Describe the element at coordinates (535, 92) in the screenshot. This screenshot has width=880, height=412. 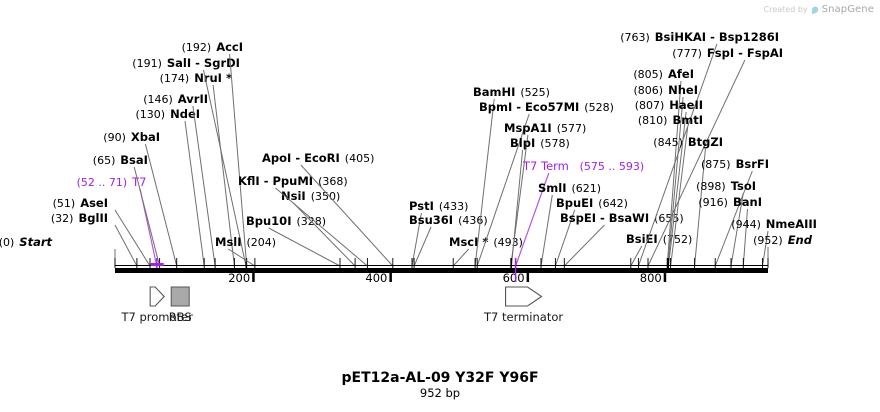
I see `site-position-label: (525)` at that location.